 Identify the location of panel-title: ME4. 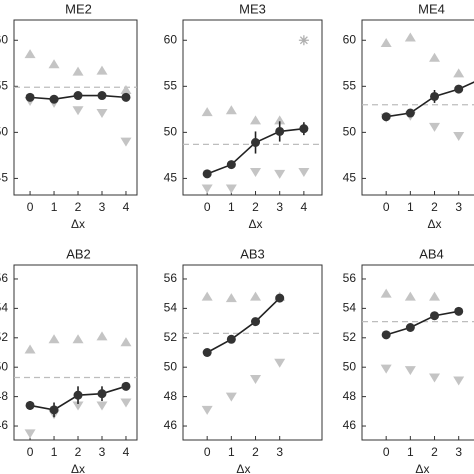
(431, 8).